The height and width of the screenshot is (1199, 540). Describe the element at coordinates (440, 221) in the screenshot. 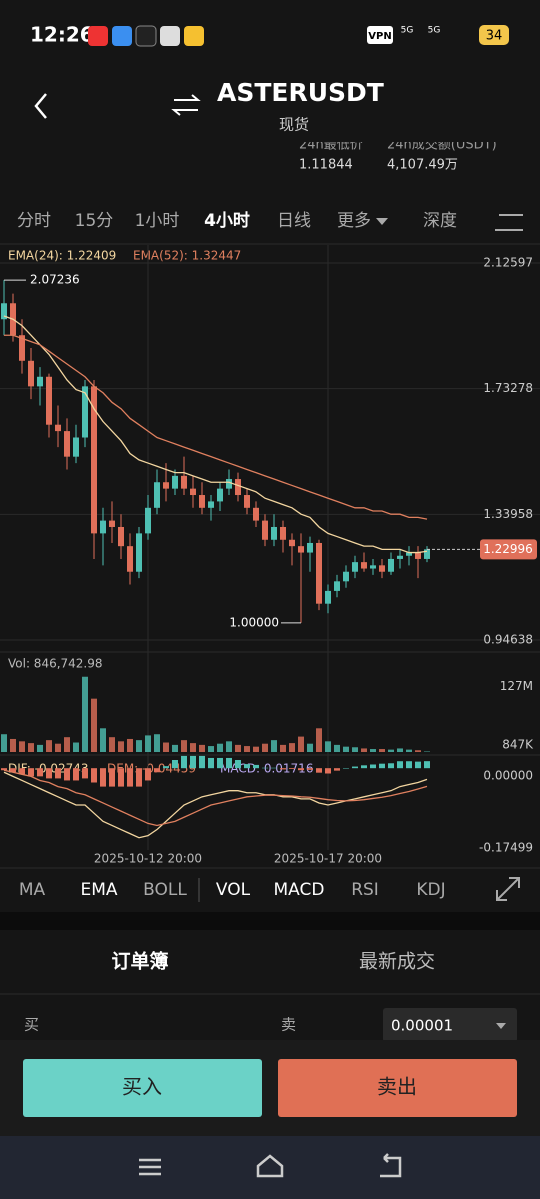

I see `period-tab: 深度` at that location.